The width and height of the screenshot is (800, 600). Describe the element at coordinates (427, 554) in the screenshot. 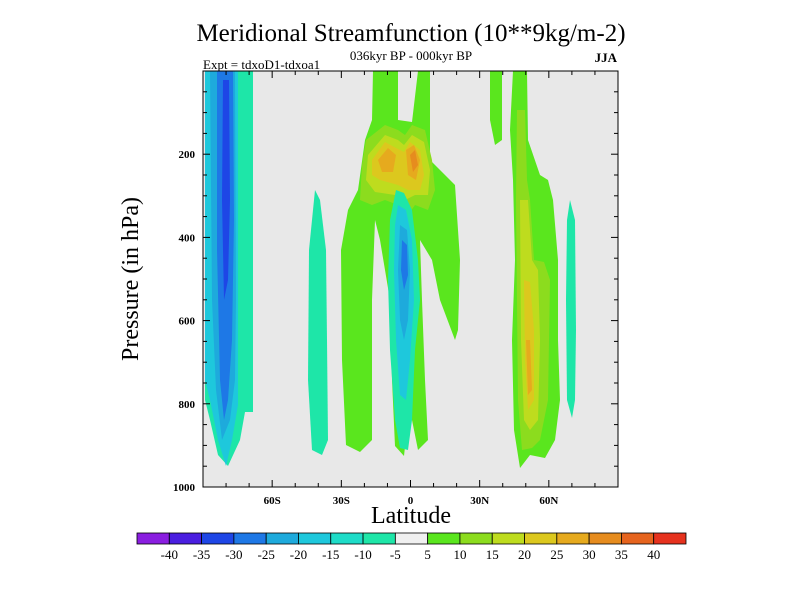

I see `colorbar-label: 5` at that location.